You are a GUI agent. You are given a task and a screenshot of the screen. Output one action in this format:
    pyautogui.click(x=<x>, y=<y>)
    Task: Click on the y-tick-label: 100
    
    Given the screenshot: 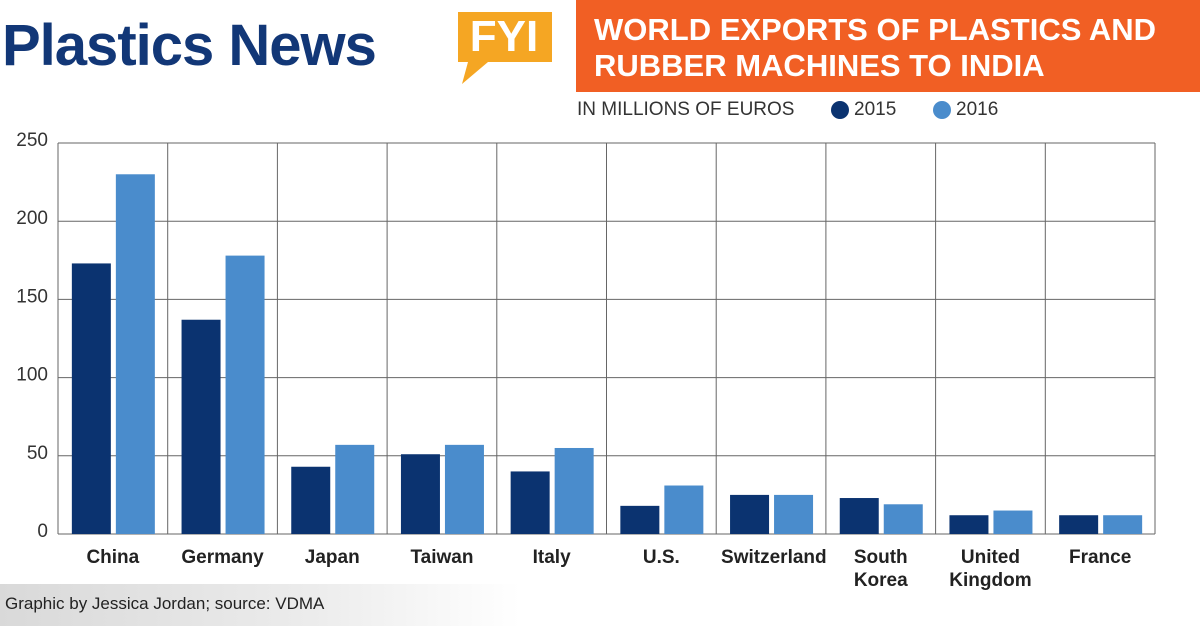 What is the action you would take?
    pyautogui.click(x=32, y=375)
    